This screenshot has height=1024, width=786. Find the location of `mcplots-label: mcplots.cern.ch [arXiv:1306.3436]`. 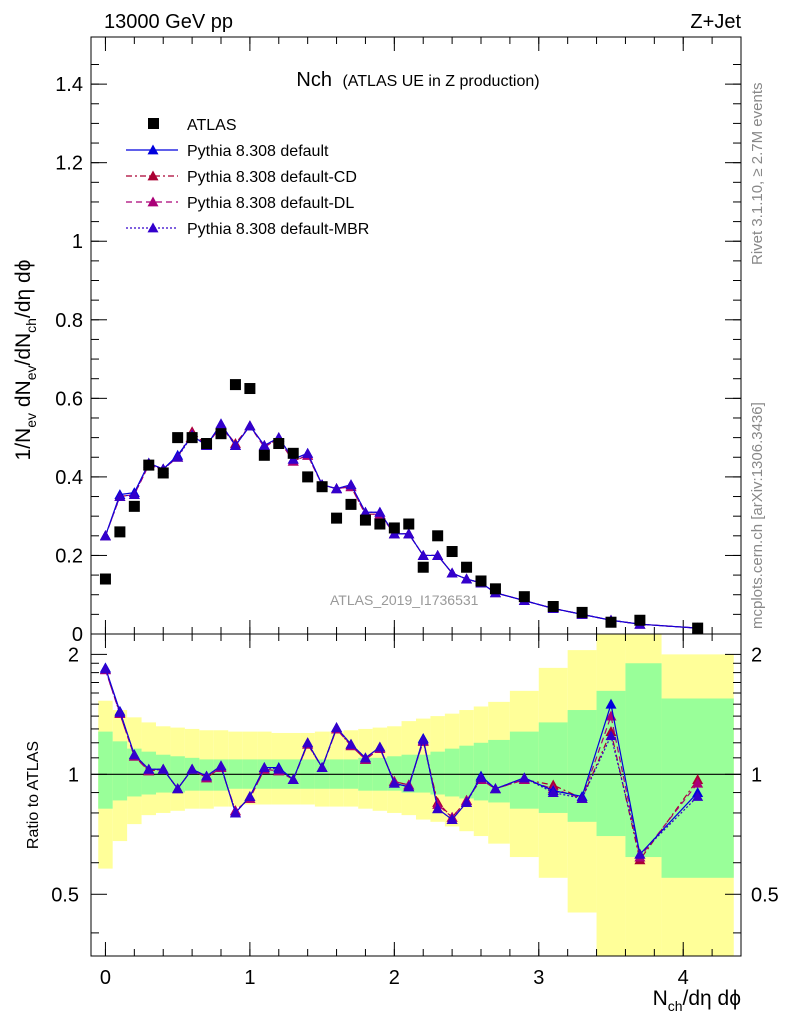

mcplots-label: mcplots.cern.ch [arXiv:1306.3436] is located at coordinates (757, 515).